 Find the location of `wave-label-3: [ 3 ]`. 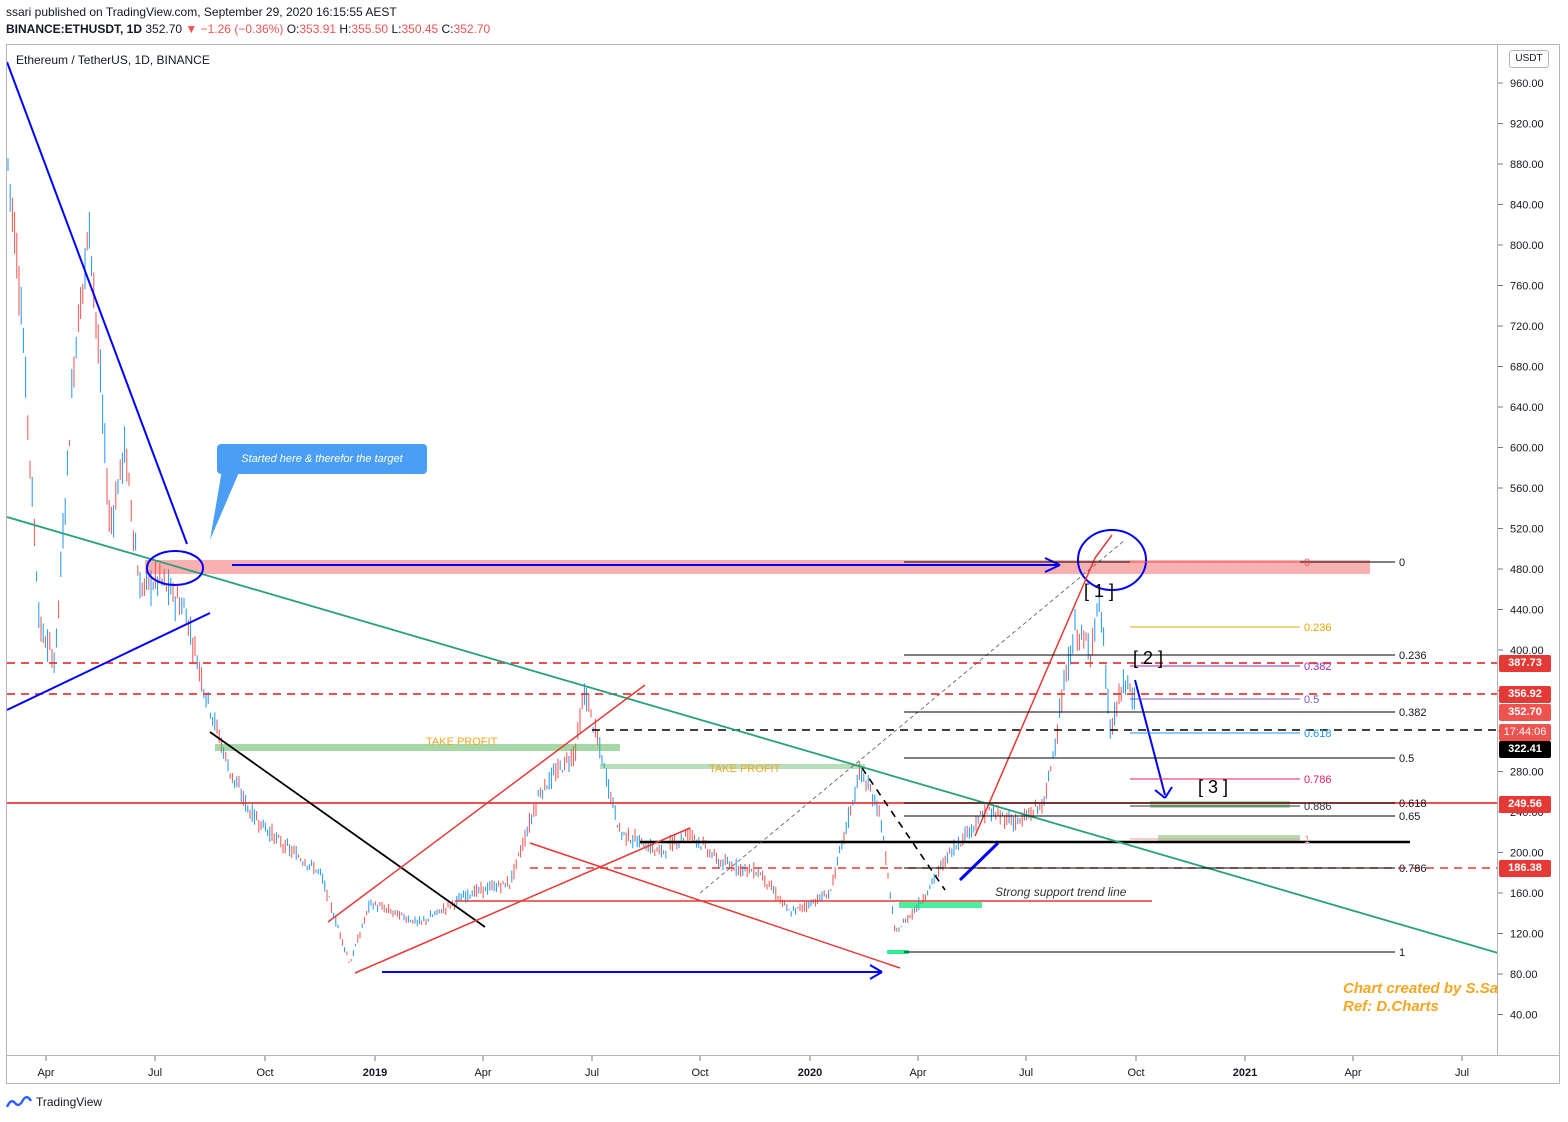

wave-label-3: [ 3 ] is located at coordinates (1213, 787).